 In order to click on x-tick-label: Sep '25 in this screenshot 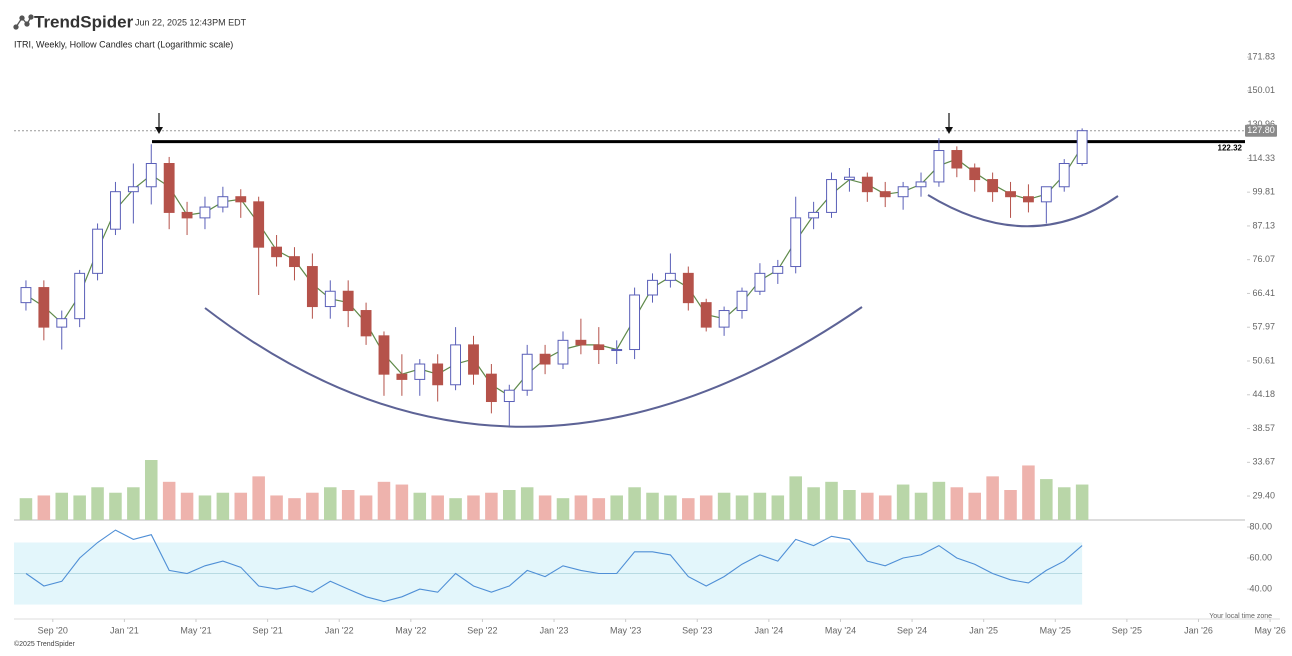, I will do `click(1127, 630)`.